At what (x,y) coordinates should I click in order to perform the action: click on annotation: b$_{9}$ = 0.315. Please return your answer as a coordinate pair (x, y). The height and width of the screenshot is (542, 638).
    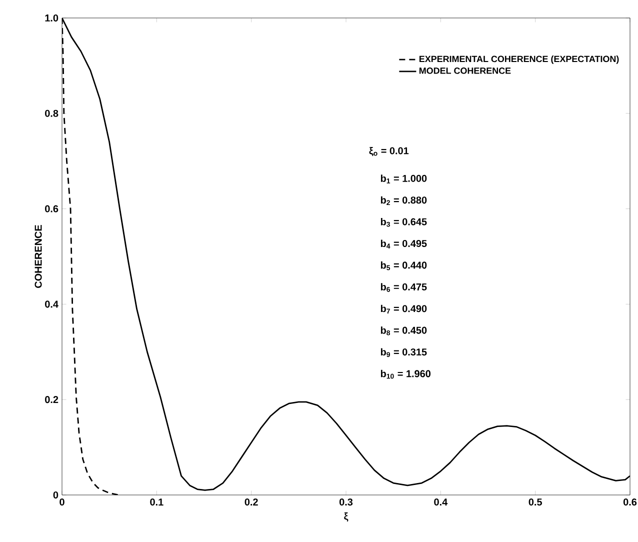
    Looking at the image, I should click on (403, 352).